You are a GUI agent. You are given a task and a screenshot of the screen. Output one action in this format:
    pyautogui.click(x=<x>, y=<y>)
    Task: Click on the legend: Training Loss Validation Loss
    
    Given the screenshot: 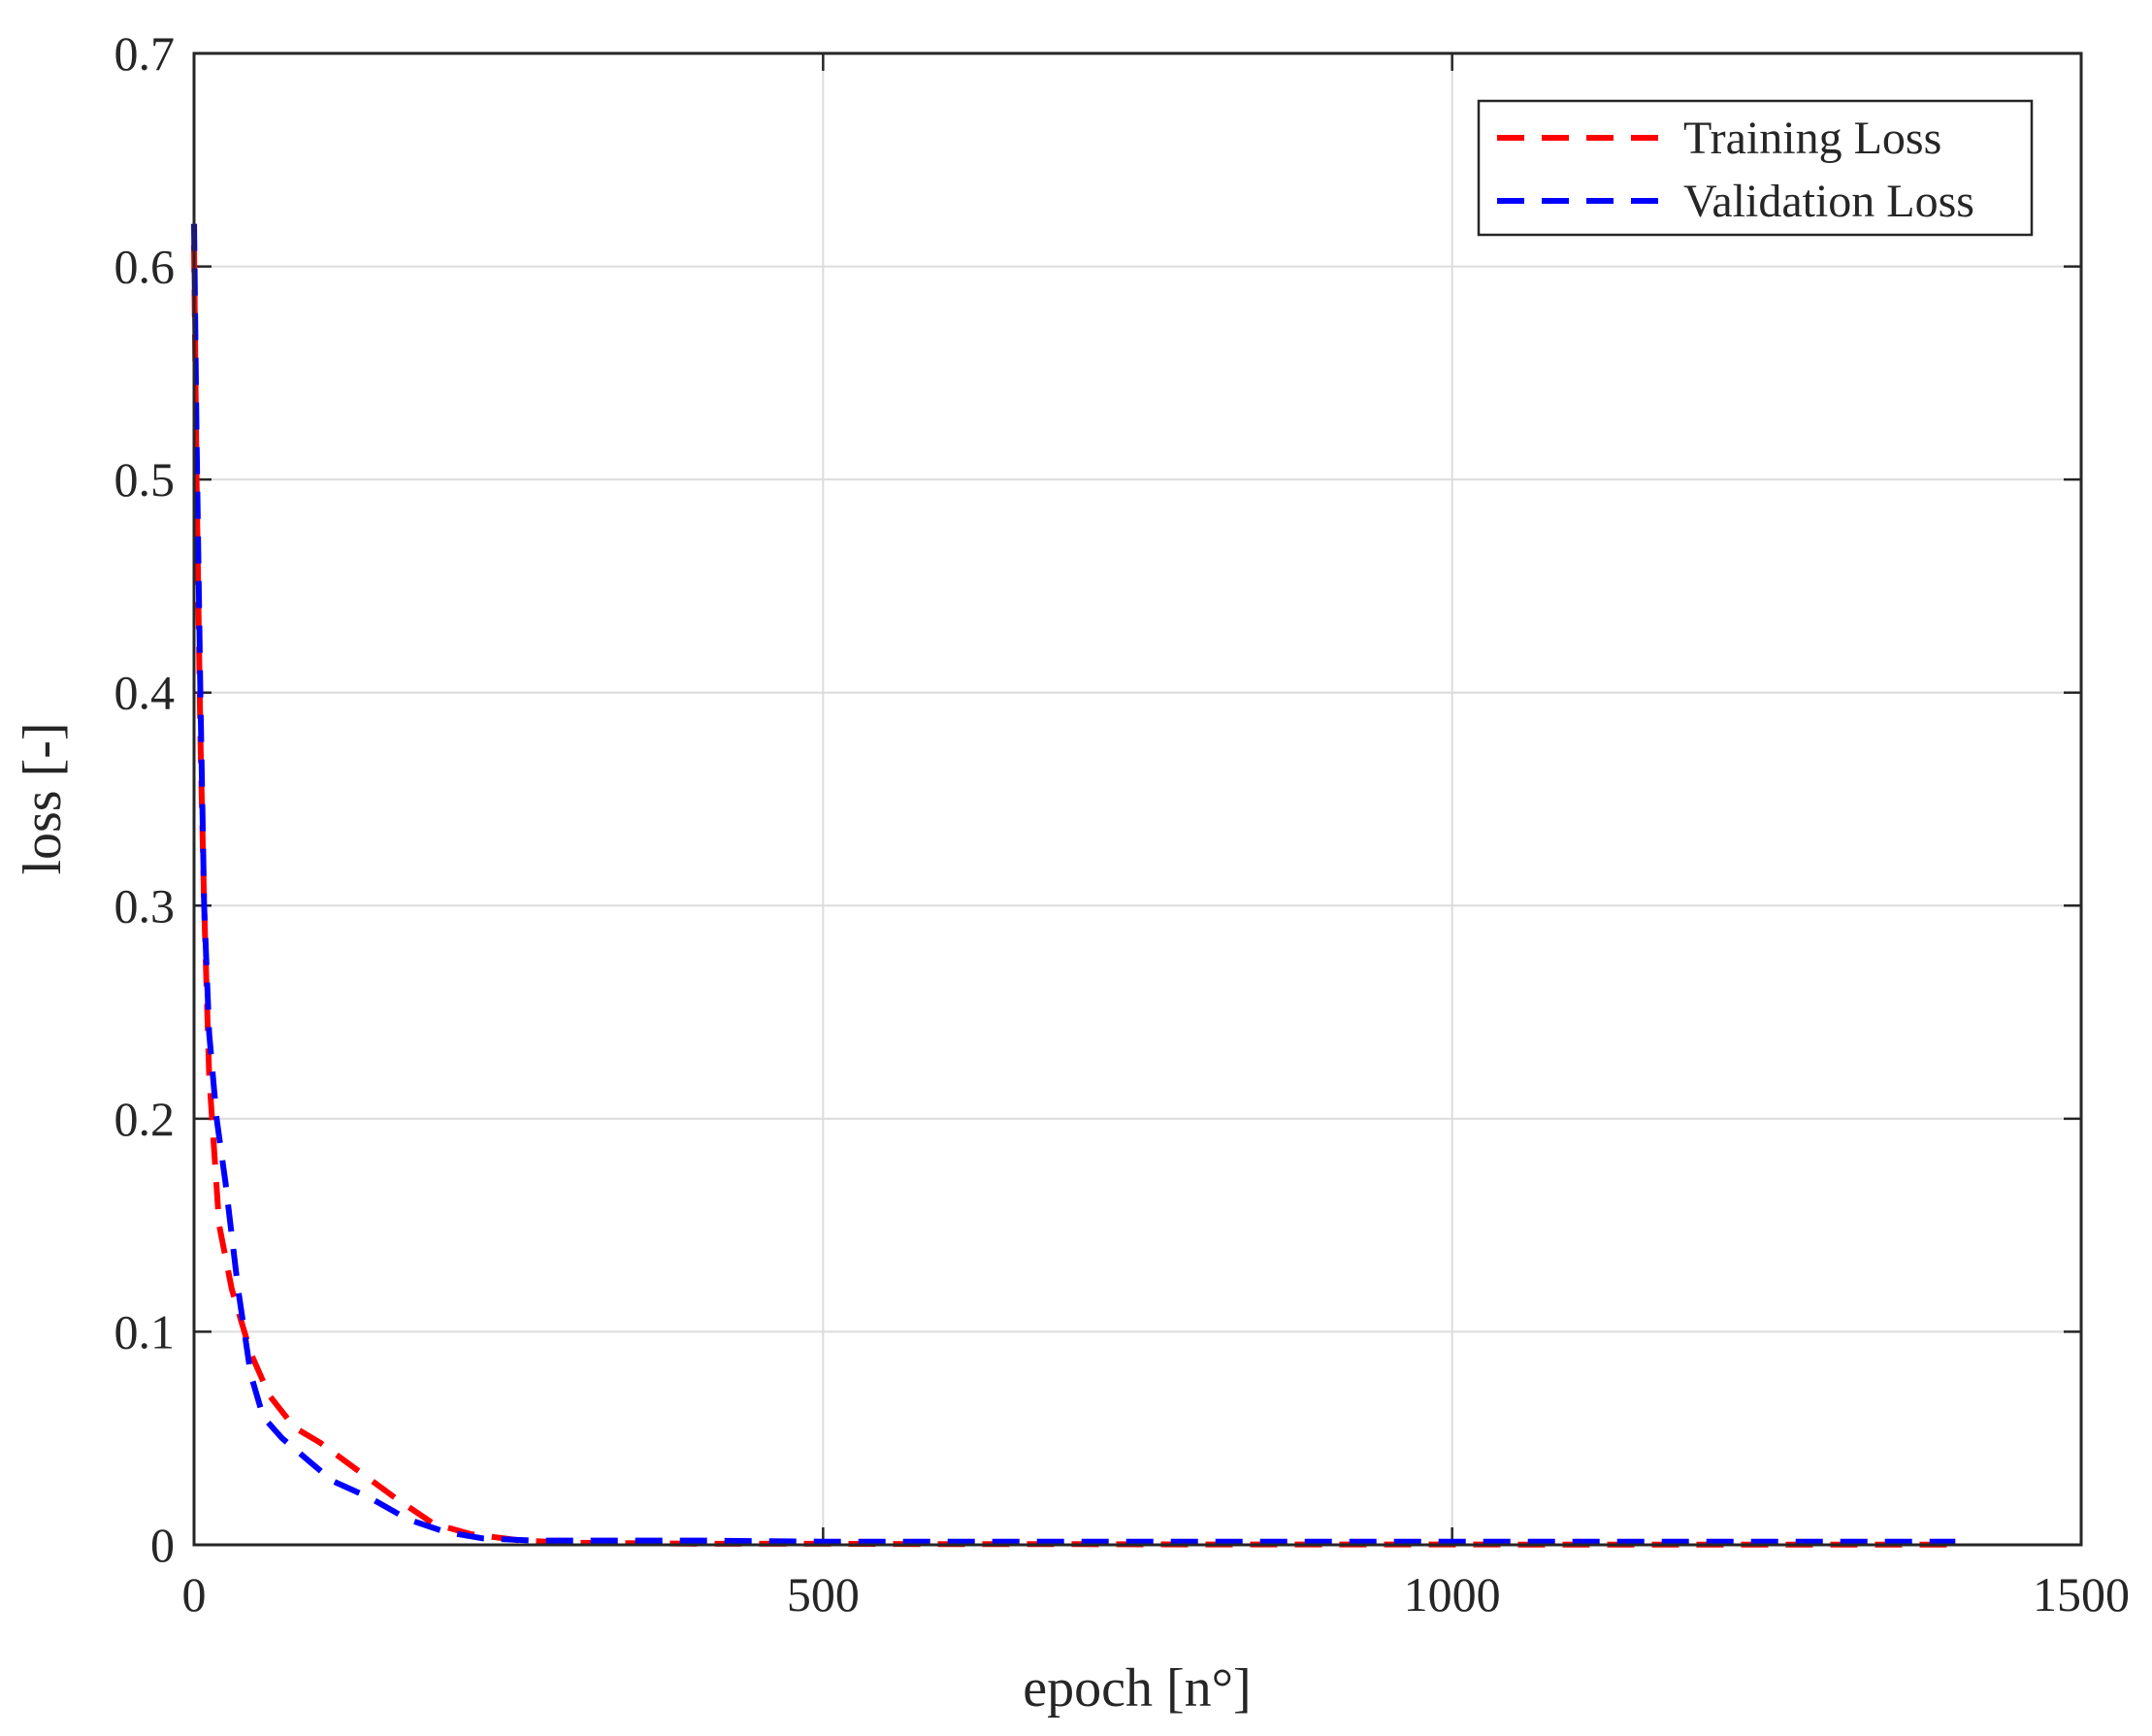 What is the action you would take?
    pyautogui.click(x=1756, y=168)
    